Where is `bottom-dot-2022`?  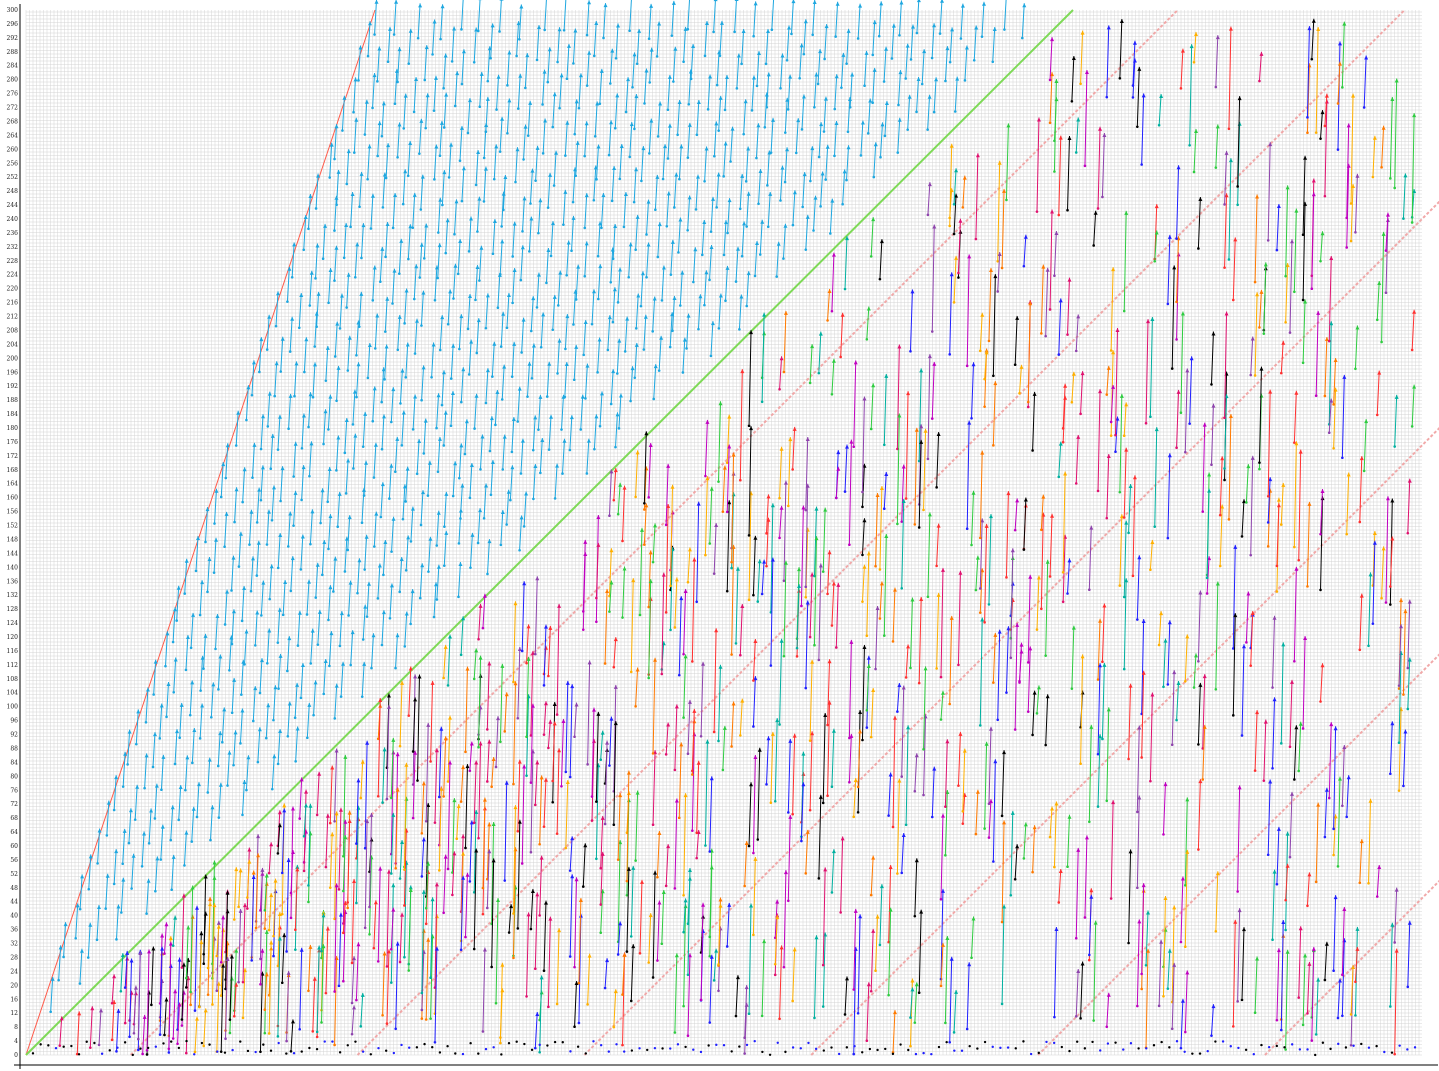 bottom-dot-2022 is located at coordinates (731, 1051).